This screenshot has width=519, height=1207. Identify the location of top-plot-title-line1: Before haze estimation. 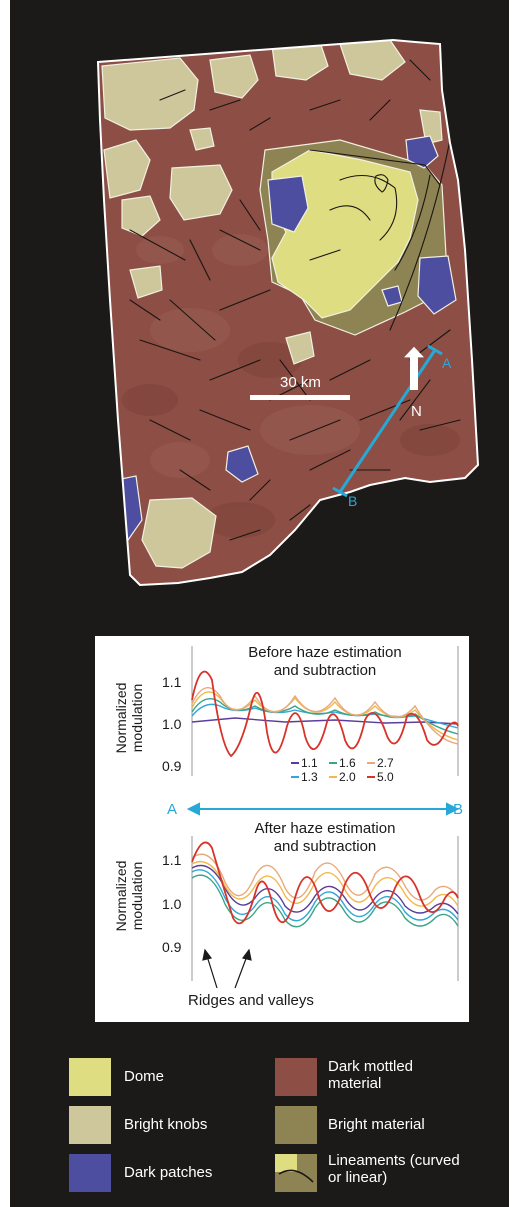
(325, 652).